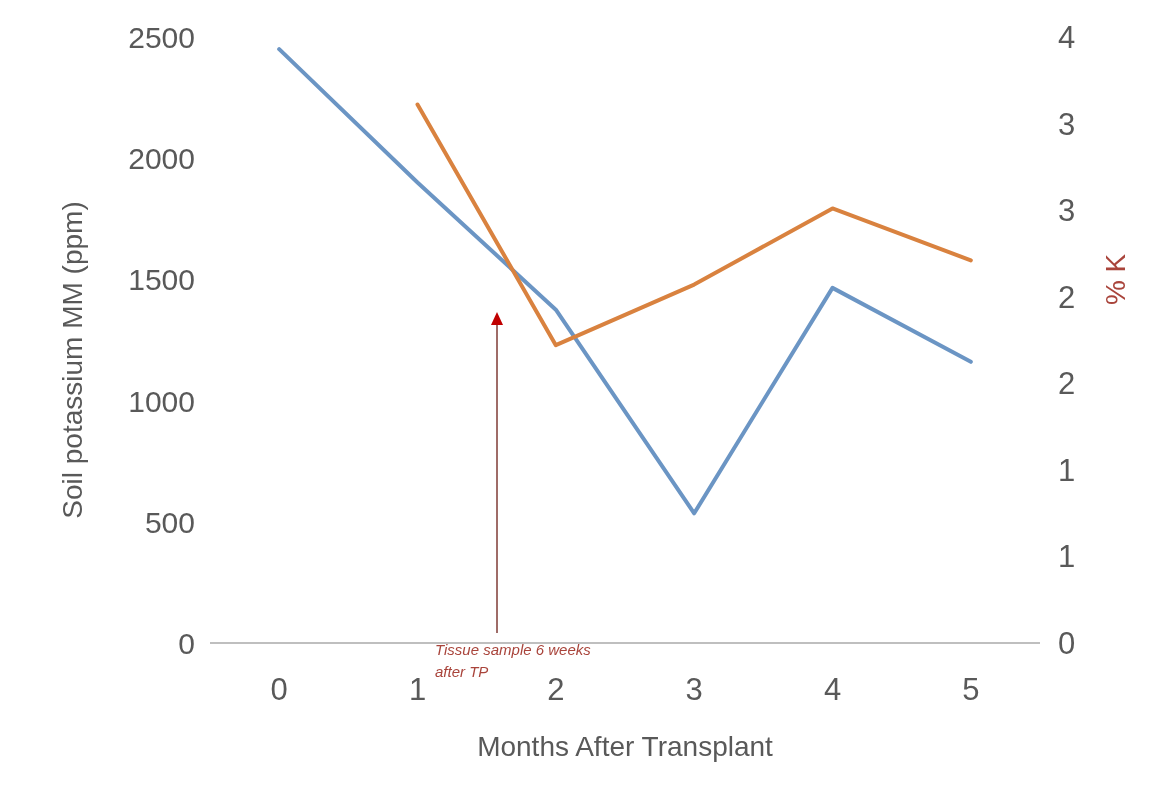  What do you see at coordinates (832, 689) in the screenshot?
I see `x-tick-label: 4` at bounding box center [832, 689].